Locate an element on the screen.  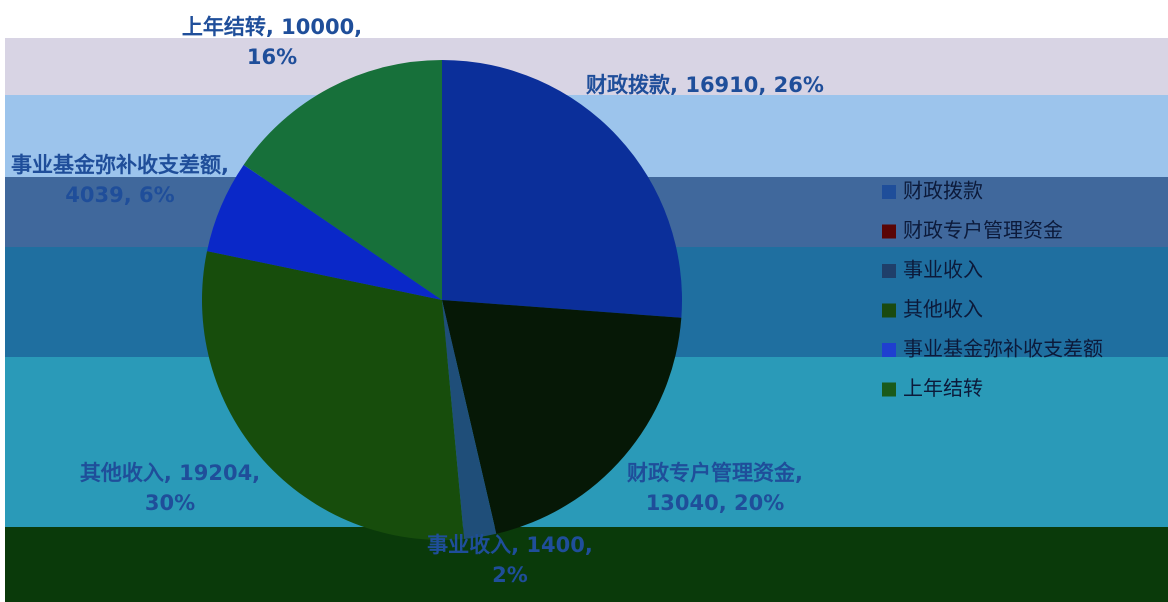
data-label: 财政专户管理资金, 13040, 20% is located at coordinates (715, 488).